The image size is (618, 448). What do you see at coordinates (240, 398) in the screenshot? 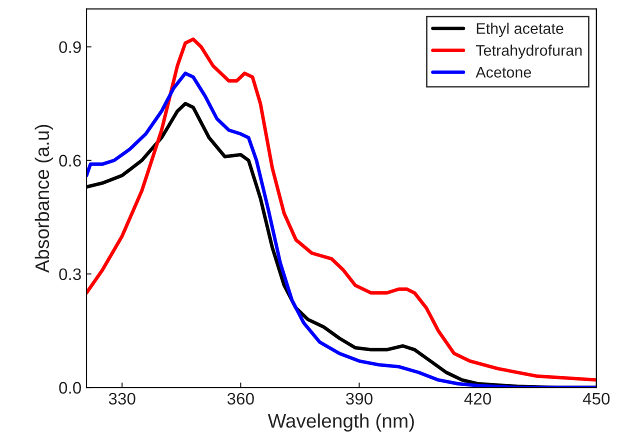
I see `x-tick-label: 360` at bounding box center [240, 398].